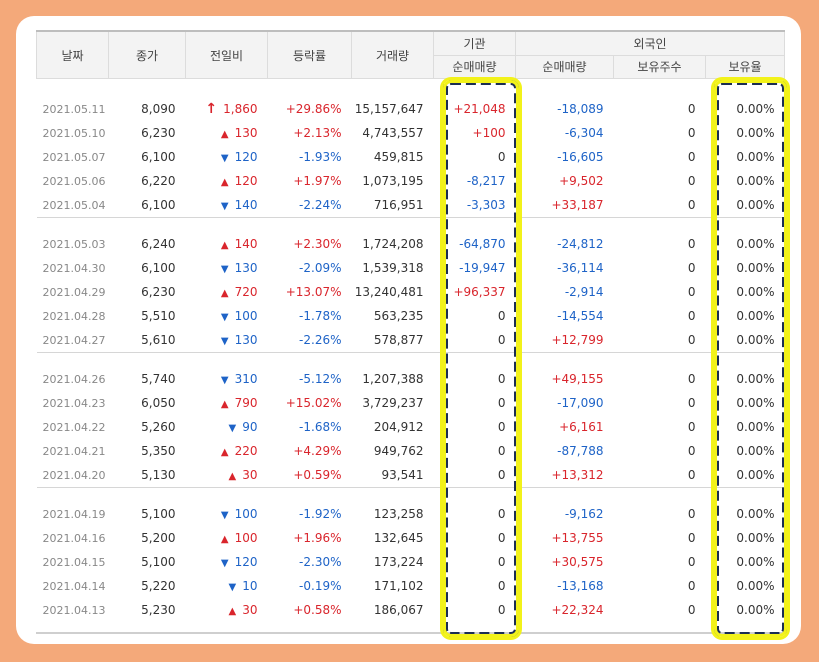 This screenshot has height=662, width=819. Describe the element at coordinates (577, 379) in the screenshot. I see `cell-foreign-net: +49,155` at that location.